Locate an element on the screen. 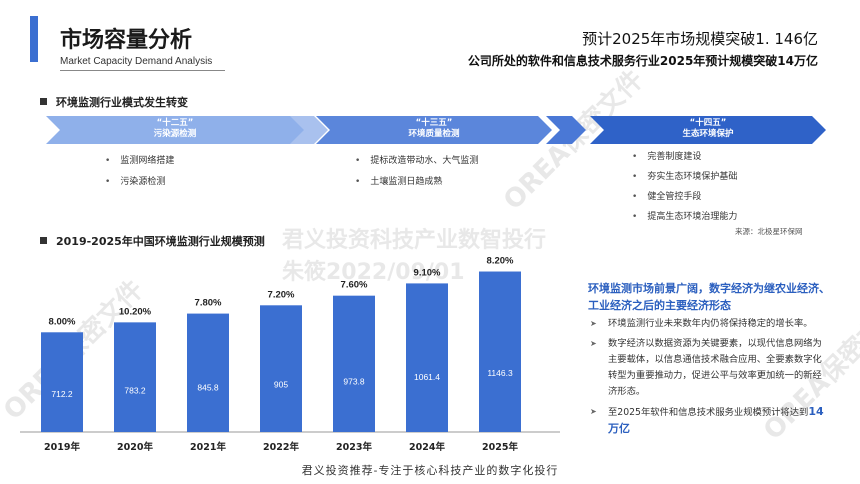 The height and width of the screenshot is (484, 860). header-divider is located at coordinates (142, 70).